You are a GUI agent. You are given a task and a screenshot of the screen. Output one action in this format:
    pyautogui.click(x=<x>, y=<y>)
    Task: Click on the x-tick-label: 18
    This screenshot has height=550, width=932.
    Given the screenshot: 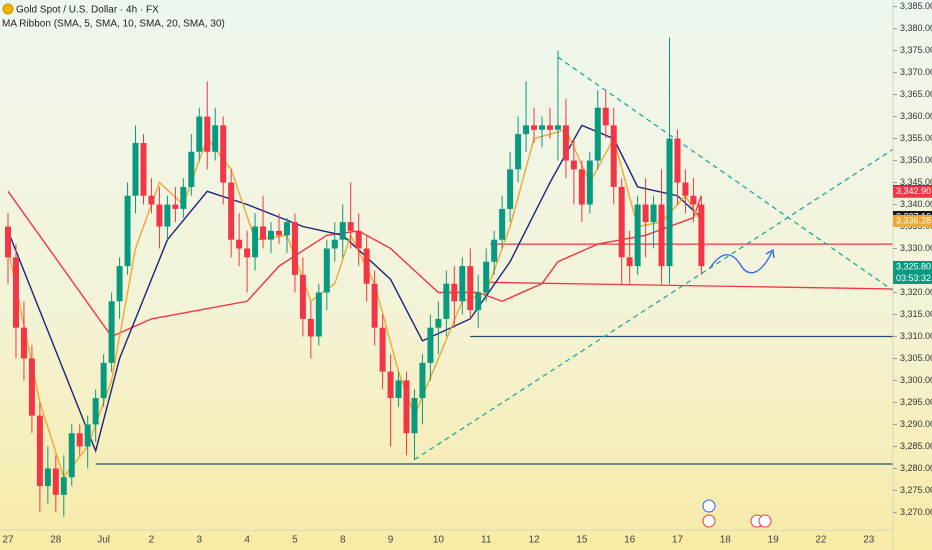 What is the action you would take?
    pyautogui.click(x=726, y=540)
    